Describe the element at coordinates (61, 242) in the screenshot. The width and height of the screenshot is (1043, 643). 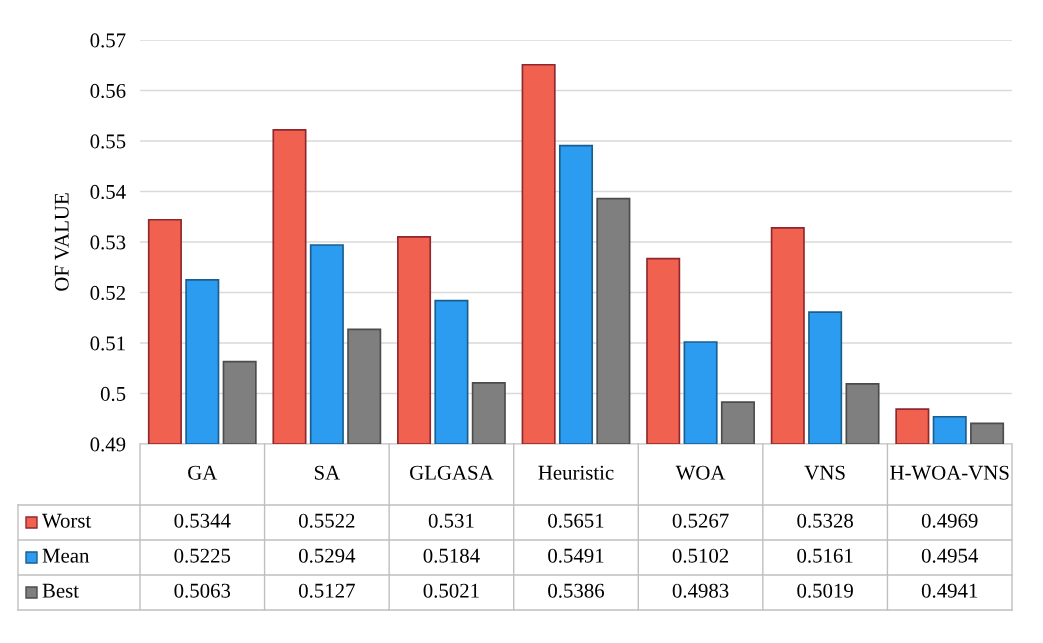
I see `y-axis-title: OF VALUE` at that location.